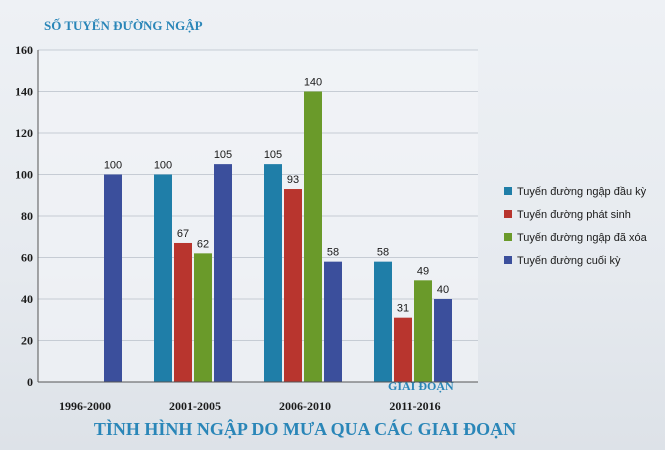 This screenshot has width=665, height=450. I want to click on legend-item: Tuyến đường phát sinh, so click(574, 215).